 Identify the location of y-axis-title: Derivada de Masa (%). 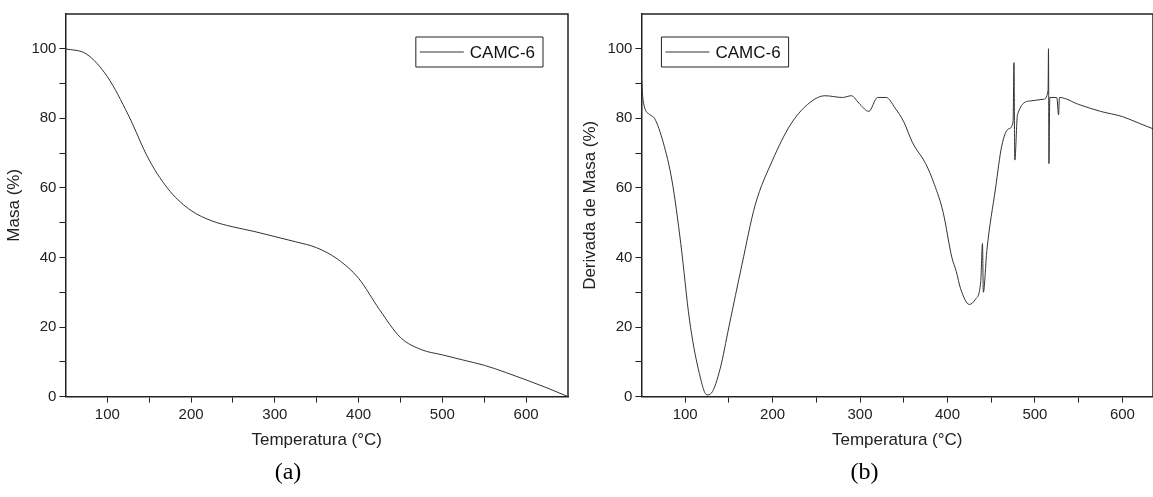
(589, 205).